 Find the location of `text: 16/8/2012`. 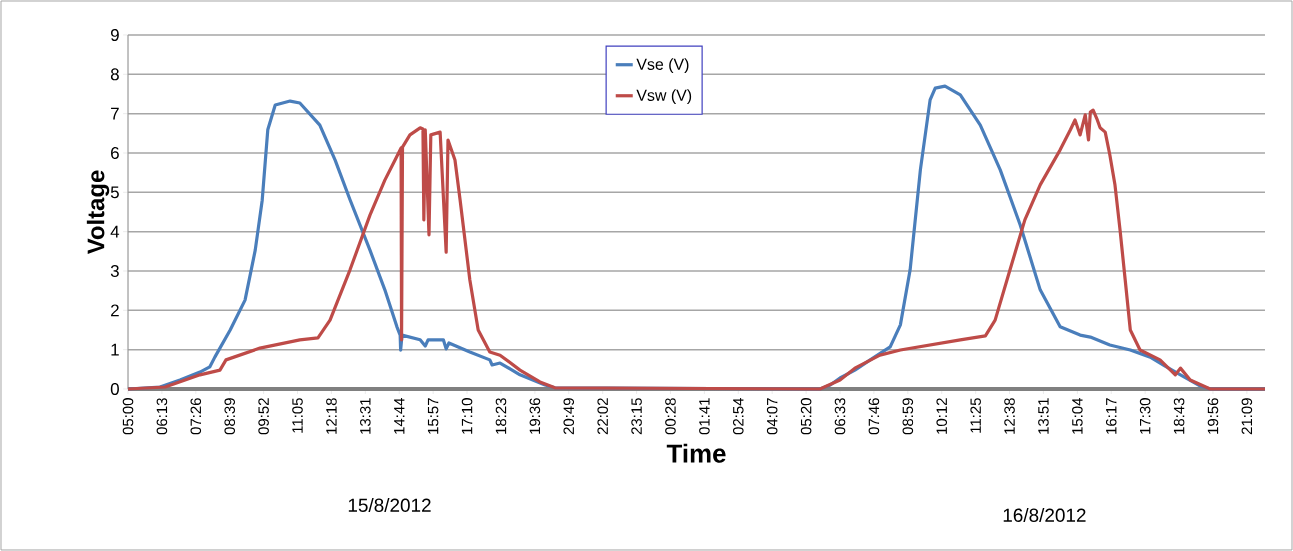

text: 16/8/2012 is located at coordinates (1044, 515).